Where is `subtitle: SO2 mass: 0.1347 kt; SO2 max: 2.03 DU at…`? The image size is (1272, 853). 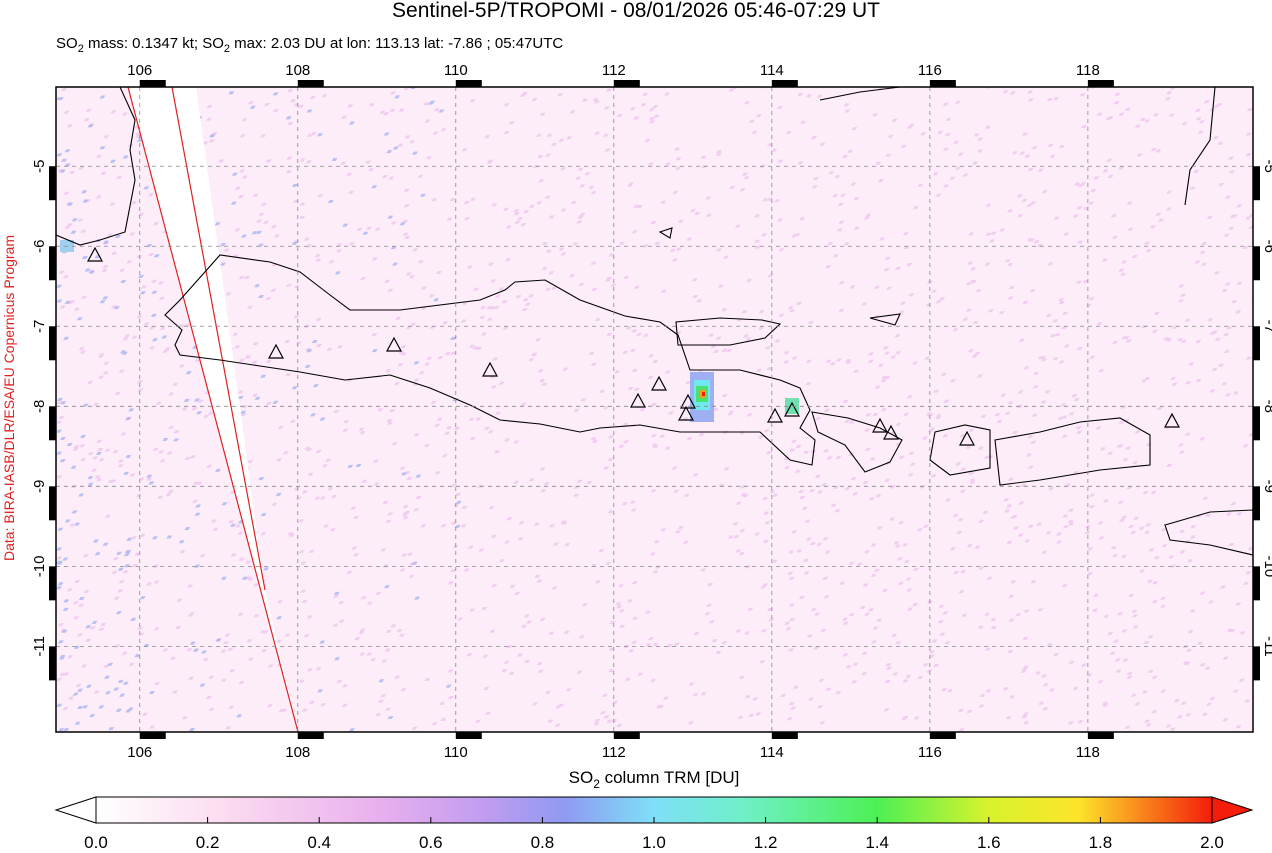 subtitle: SO2 mass: 0.1347 kt; SO2 max: 2.03 DU at… is located at coordinates (309, 45).